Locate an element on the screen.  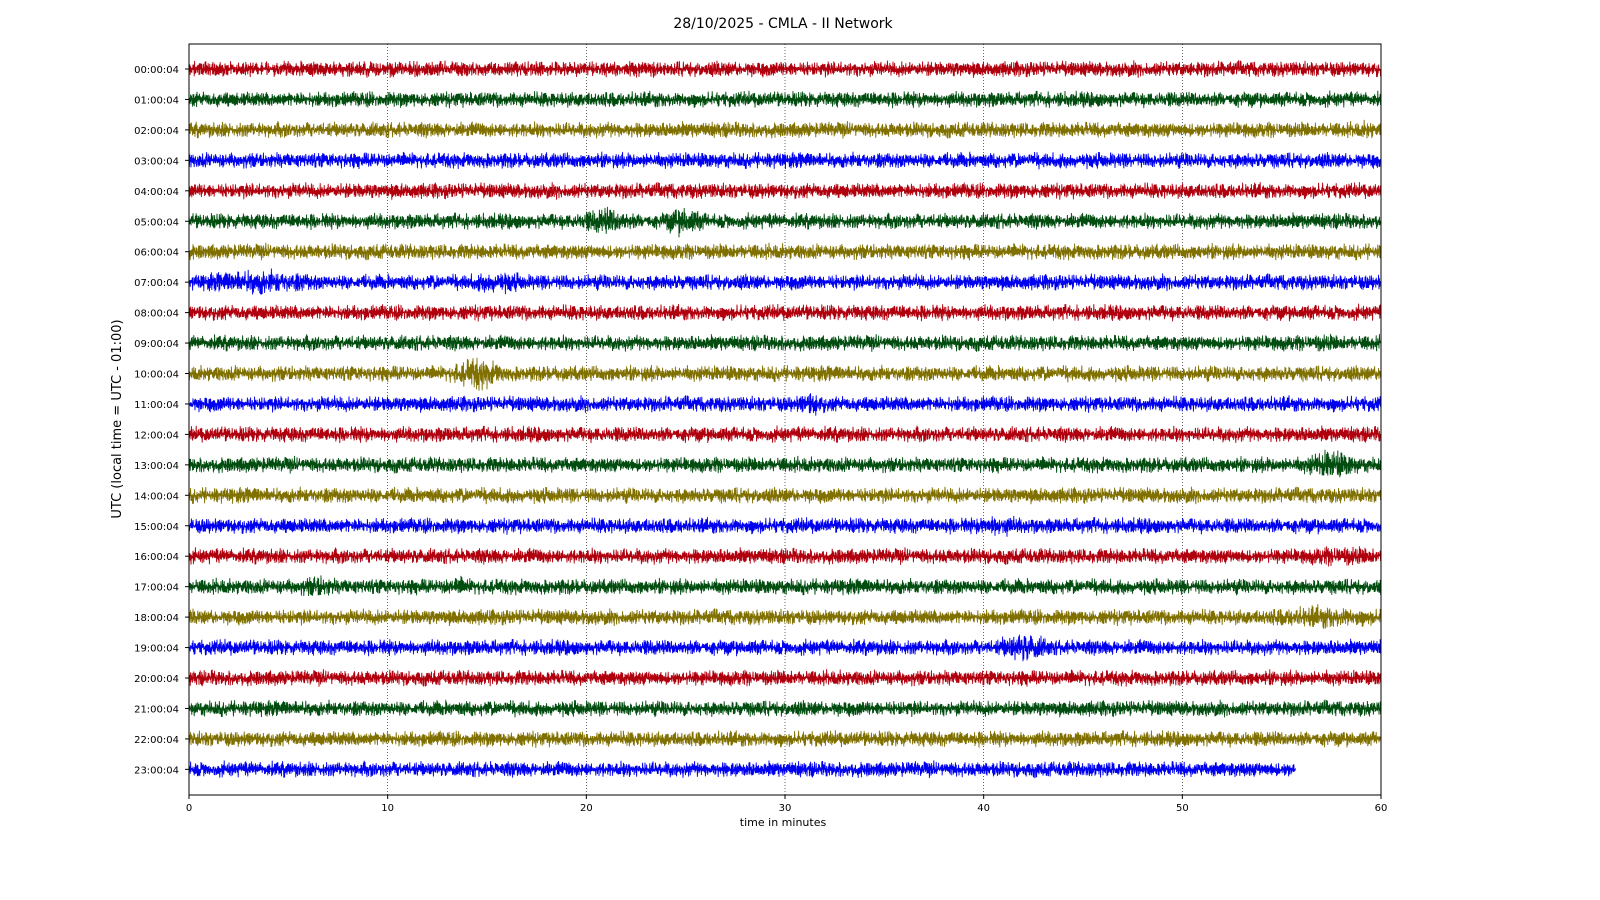
row-time-label: 20:00:04 is located at coordinates (156, 679).